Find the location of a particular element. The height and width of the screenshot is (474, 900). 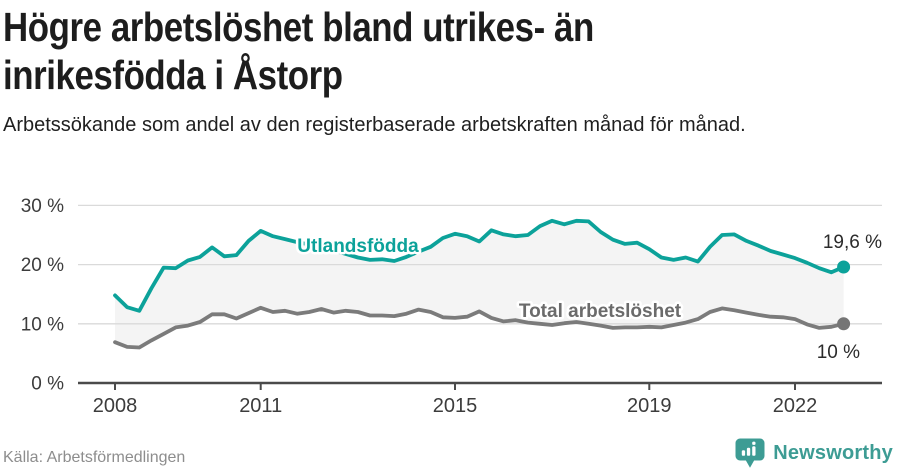

bar-chart-speech-bubble-icon is located at coordinates (750, 453).